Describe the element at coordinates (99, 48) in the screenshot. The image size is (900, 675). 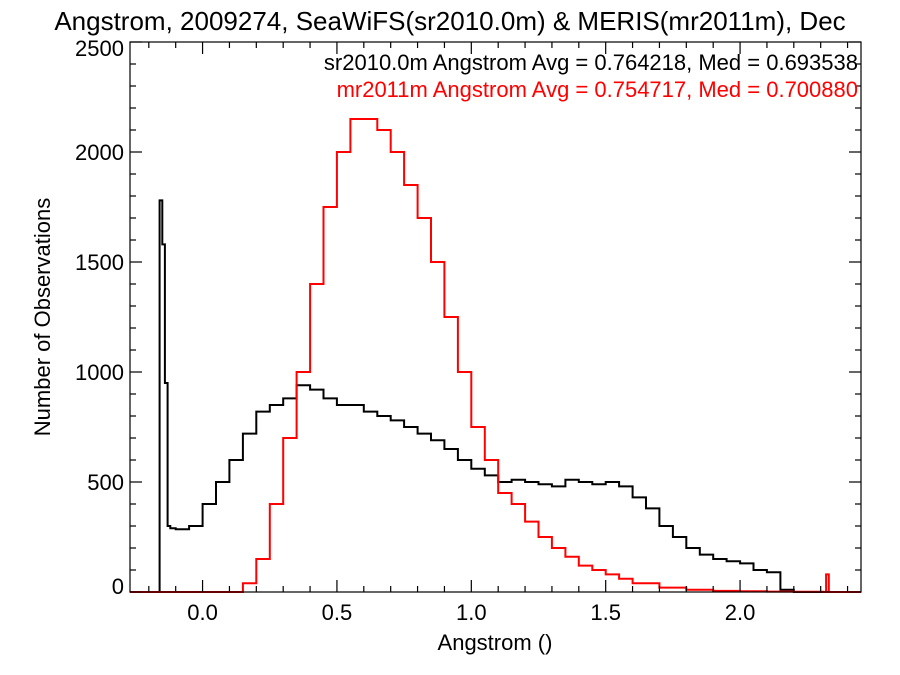
I see `y-tick-label: 2500` at that location.